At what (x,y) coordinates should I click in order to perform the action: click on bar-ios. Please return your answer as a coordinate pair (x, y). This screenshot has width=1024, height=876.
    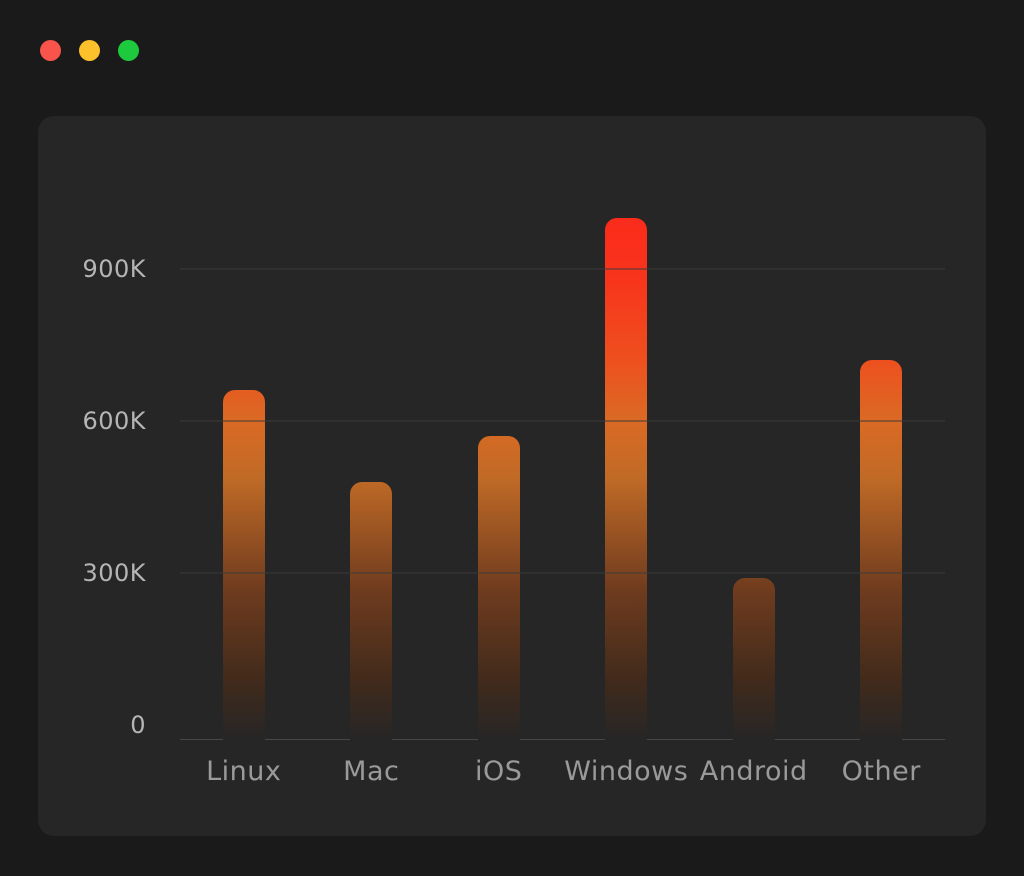
    Looking at the image, I should click on (498, 588).